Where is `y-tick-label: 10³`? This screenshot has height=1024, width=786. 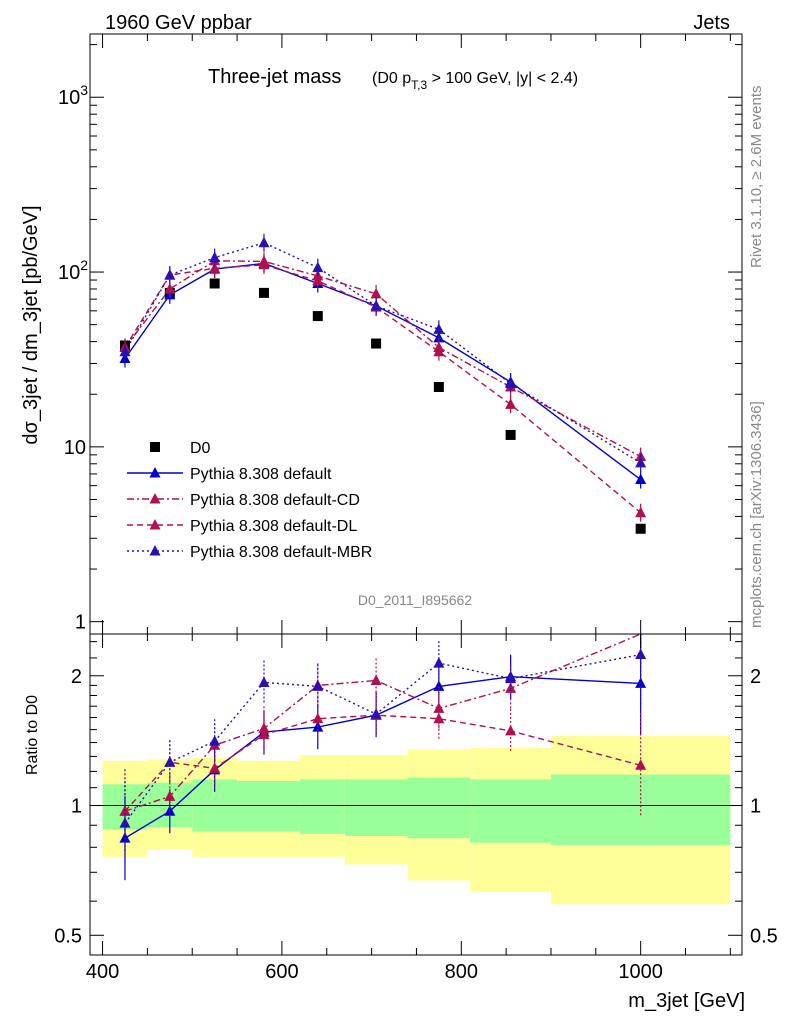 y-tick-label: 10³ is located at coordinates (73, 95).